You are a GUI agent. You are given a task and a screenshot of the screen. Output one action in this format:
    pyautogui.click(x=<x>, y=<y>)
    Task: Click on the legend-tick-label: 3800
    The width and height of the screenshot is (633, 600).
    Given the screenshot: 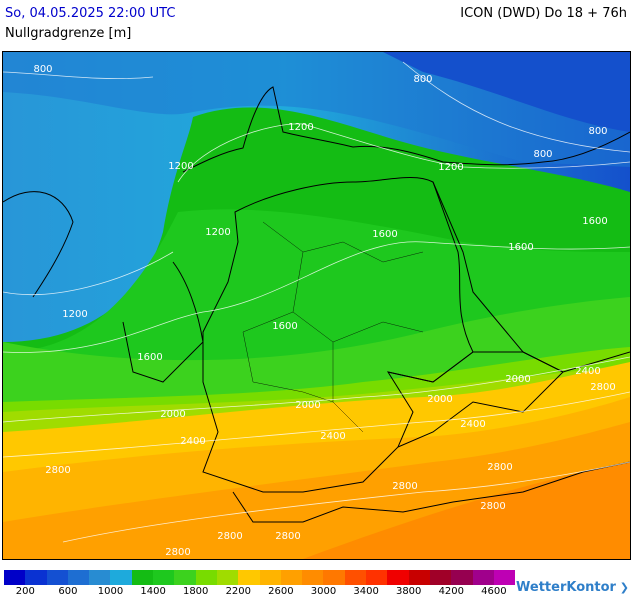 What is the action you would take?
    pyautogui.click(x=408, y=591)
    